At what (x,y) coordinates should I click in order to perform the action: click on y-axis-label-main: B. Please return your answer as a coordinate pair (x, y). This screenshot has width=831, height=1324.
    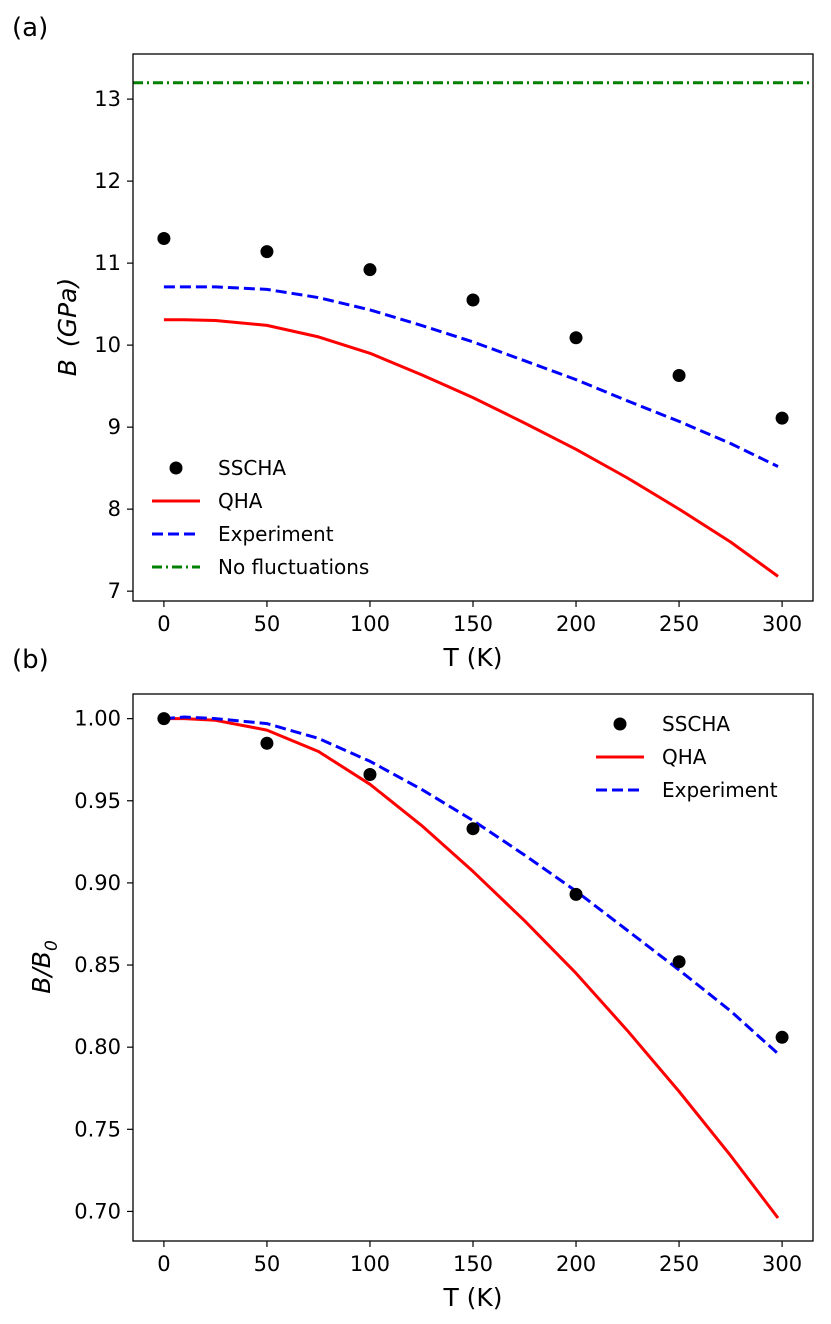
    Looking at the image, I should click on (67, 367).